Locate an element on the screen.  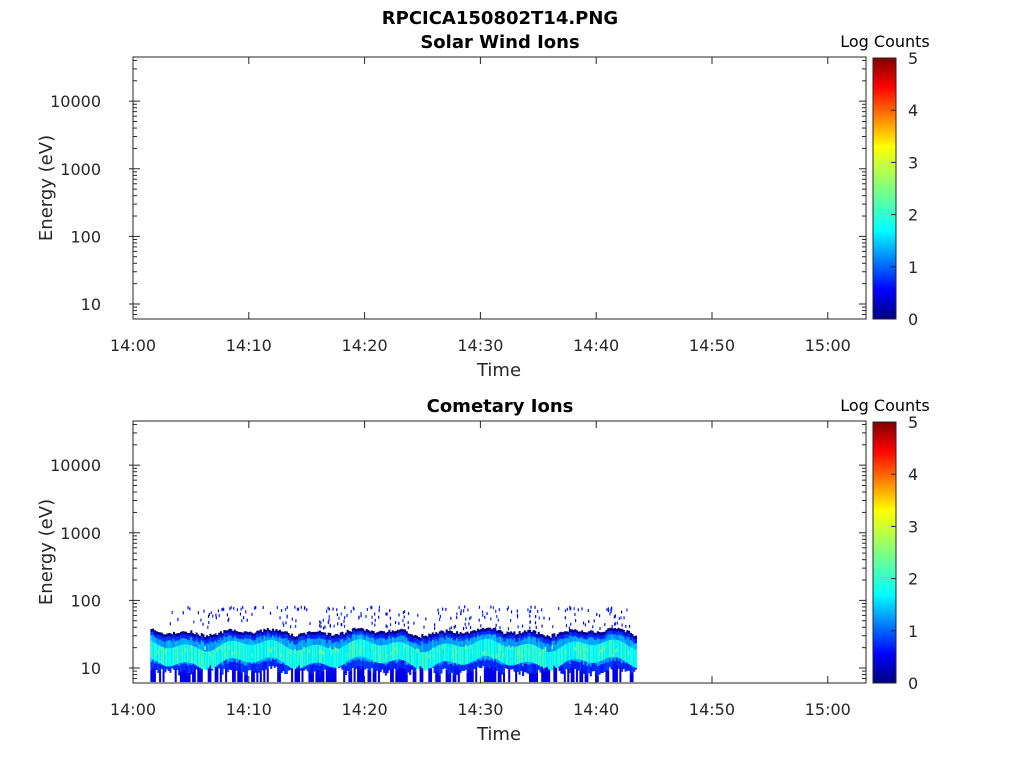
colorbar-tick-label: 4 is located at coordinates (913, 474).